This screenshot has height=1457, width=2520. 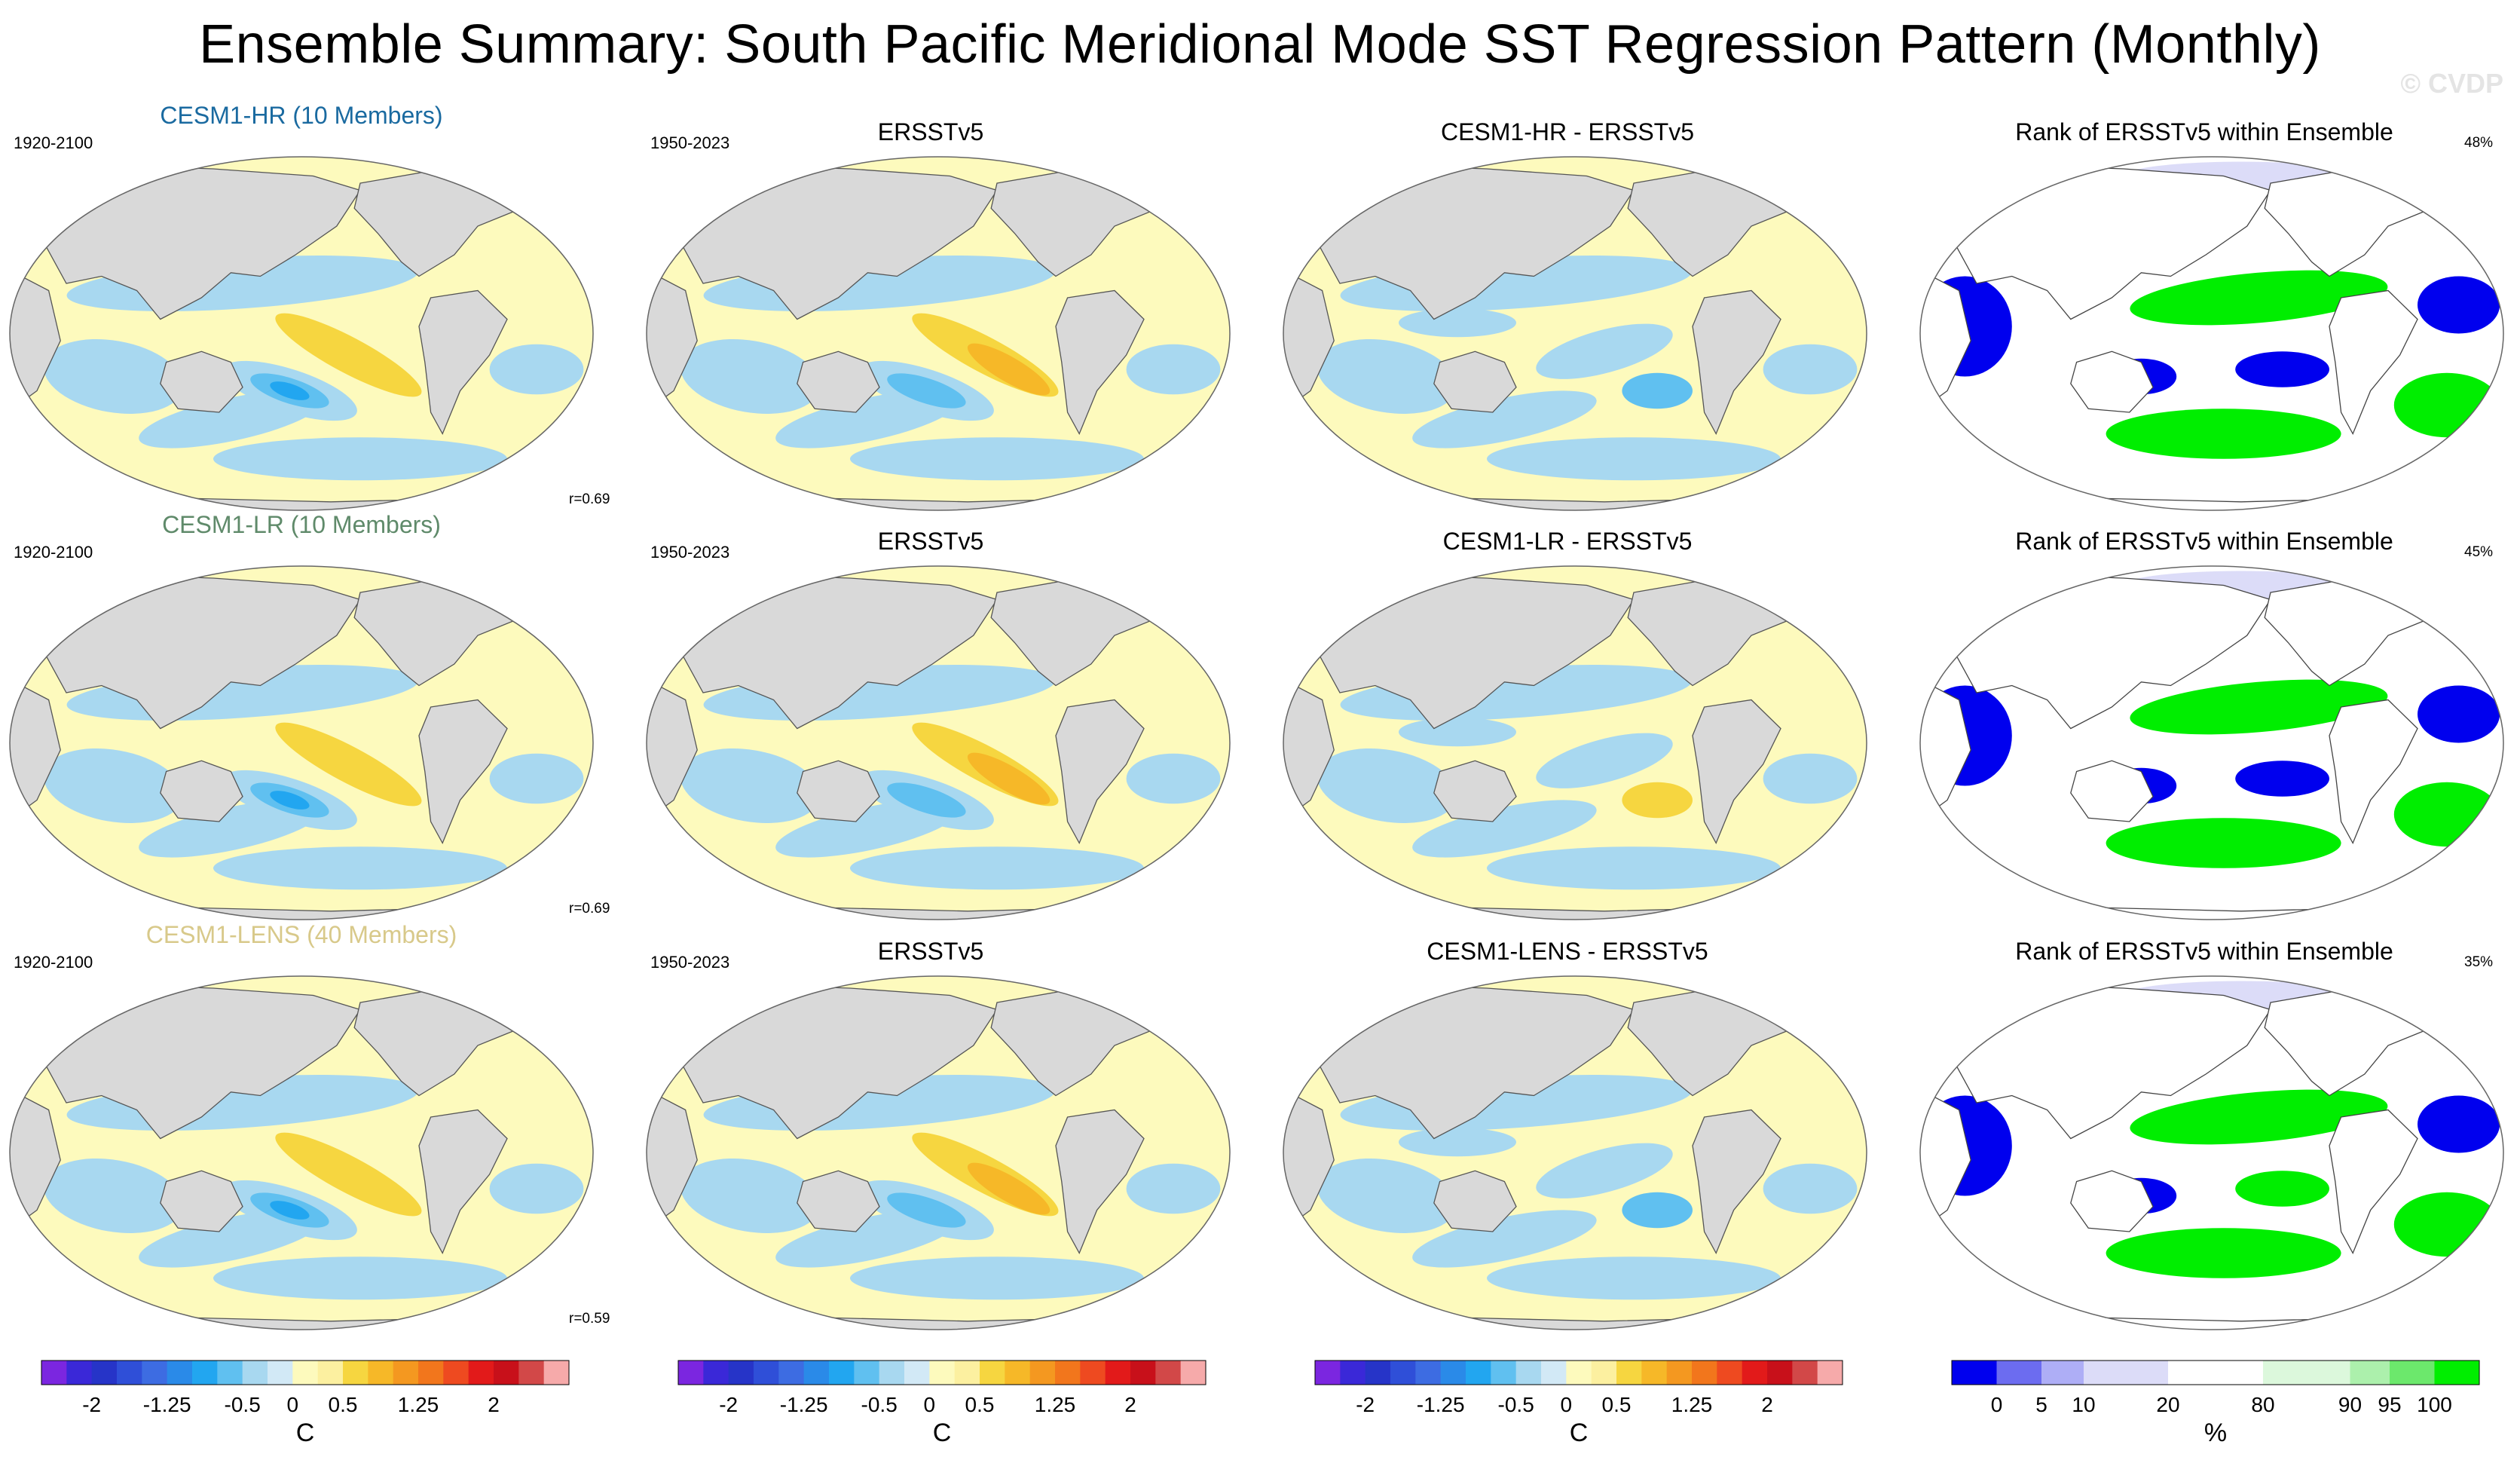 What do you see at coordinates (2204, 541) in the screenshot?
I see `rank-title: Rank of ERSSTv5 within Ensemble` at bounding box center [2204, 541].